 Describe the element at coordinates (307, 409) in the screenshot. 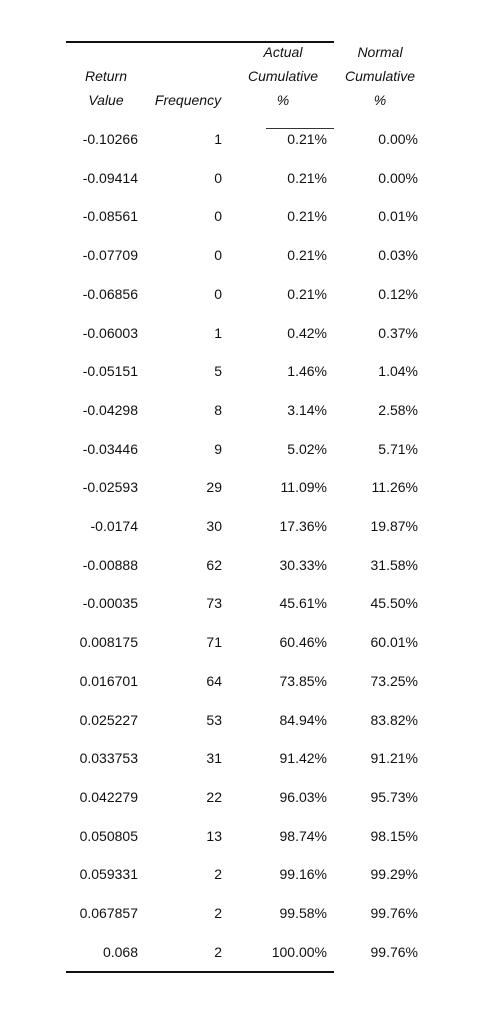

I see `actual-cumulative-cell: 3.14%` at that location.